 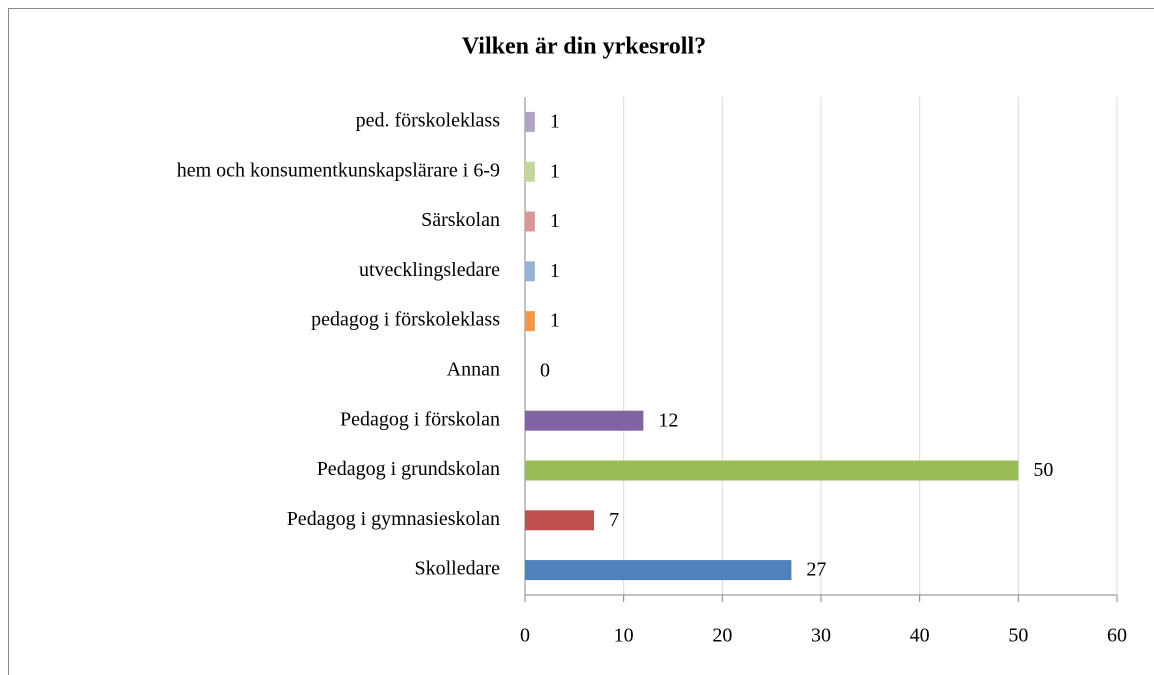 What do you see at coordinates (429, 270) in the screenshot?
I see `y-tick-label: utvecklingsledare` at bounding box center [429, 270].